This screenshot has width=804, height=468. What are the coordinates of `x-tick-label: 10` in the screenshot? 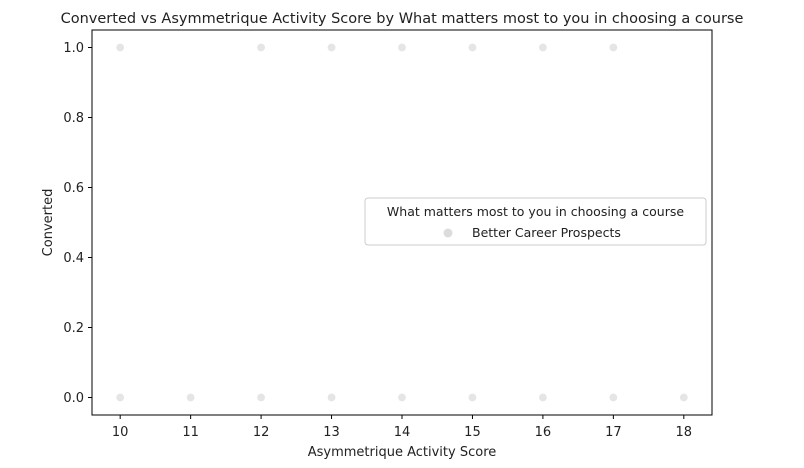 It's located at (120, 432).